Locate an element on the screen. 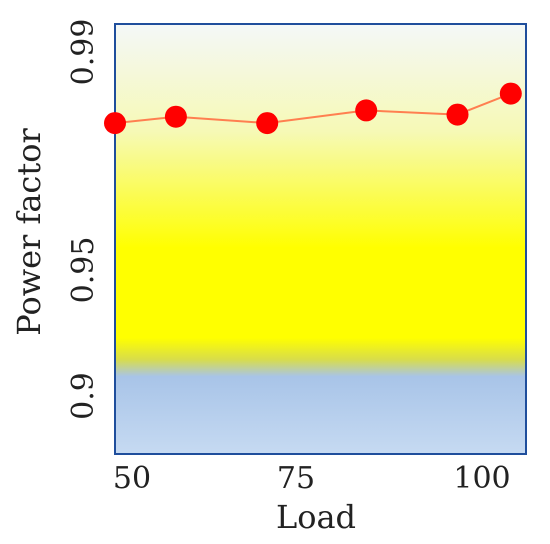 The width and height of the screenshot is (550, 544). y-axis-title: Power factor is located at coordinates (29, 232).